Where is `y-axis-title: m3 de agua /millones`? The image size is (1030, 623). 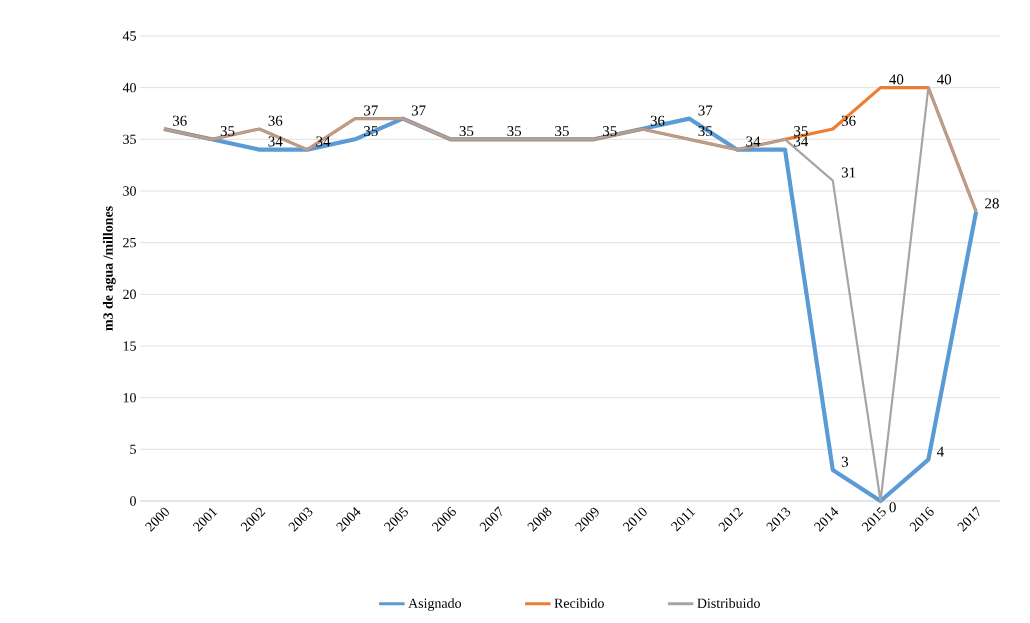 y-axis-title: m3 de agua /millones is located at coordinates (109, 268).